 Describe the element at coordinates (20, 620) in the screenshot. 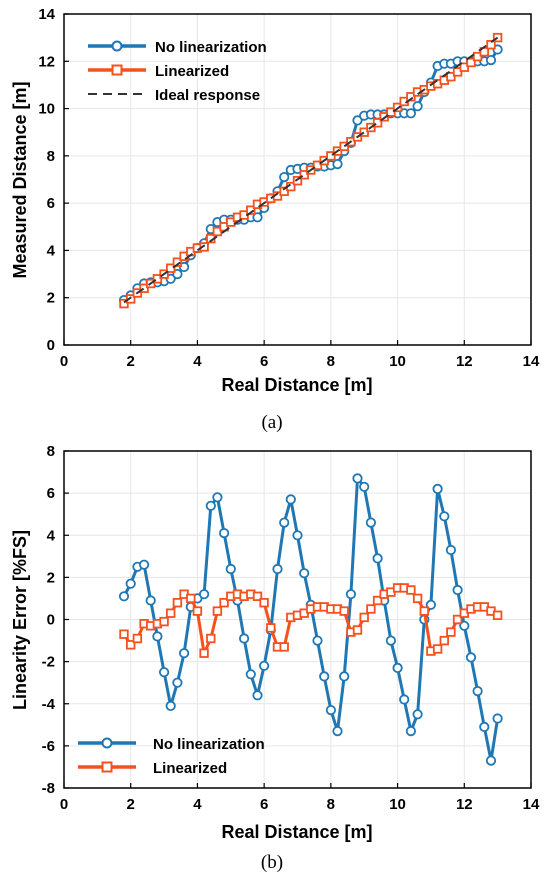

I see `panel-b-ylabel: Linearity Error [%FS]` at that location.